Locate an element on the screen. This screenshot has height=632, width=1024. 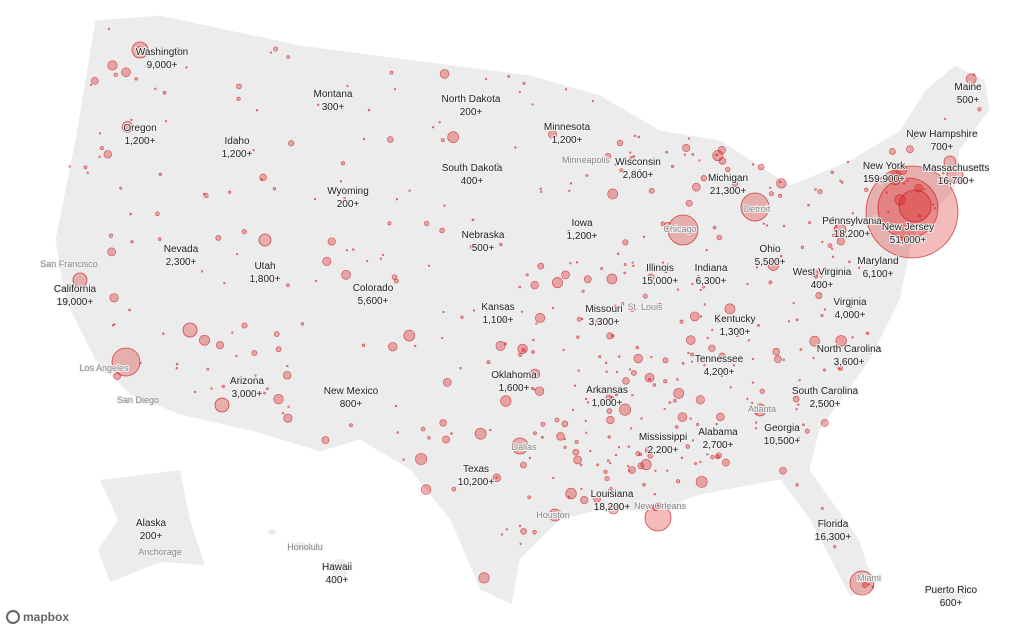
state-name: Alabama is located at coordinates (718, 432).